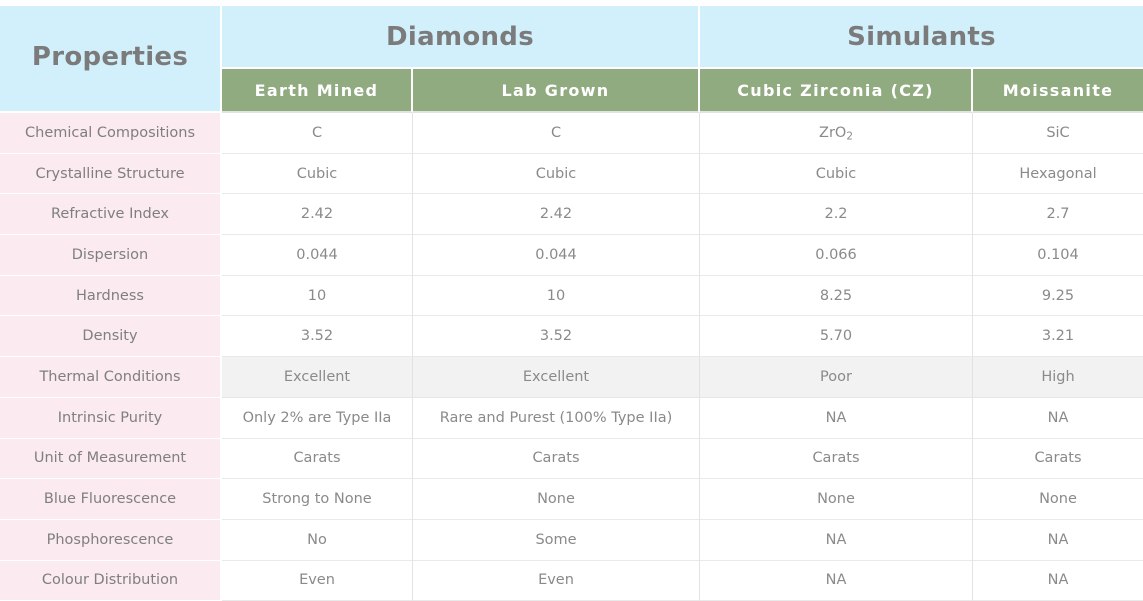  Describe the element at coordinates (556, 91) in the screenshot. I see `column-header-lab-grown: Lab Grown` at that location.